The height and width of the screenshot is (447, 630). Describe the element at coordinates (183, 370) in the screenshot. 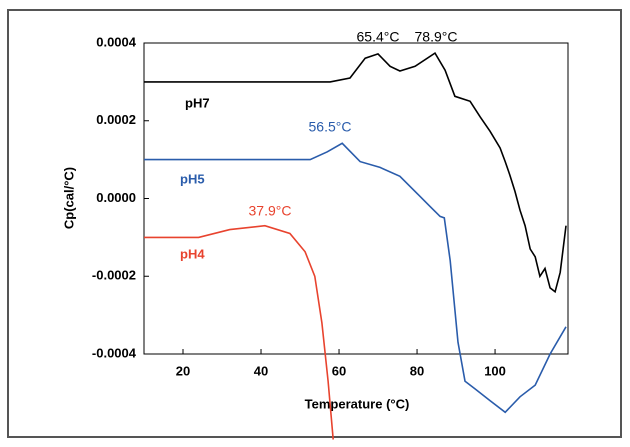

I see `x-tick-label: 20` at that location.